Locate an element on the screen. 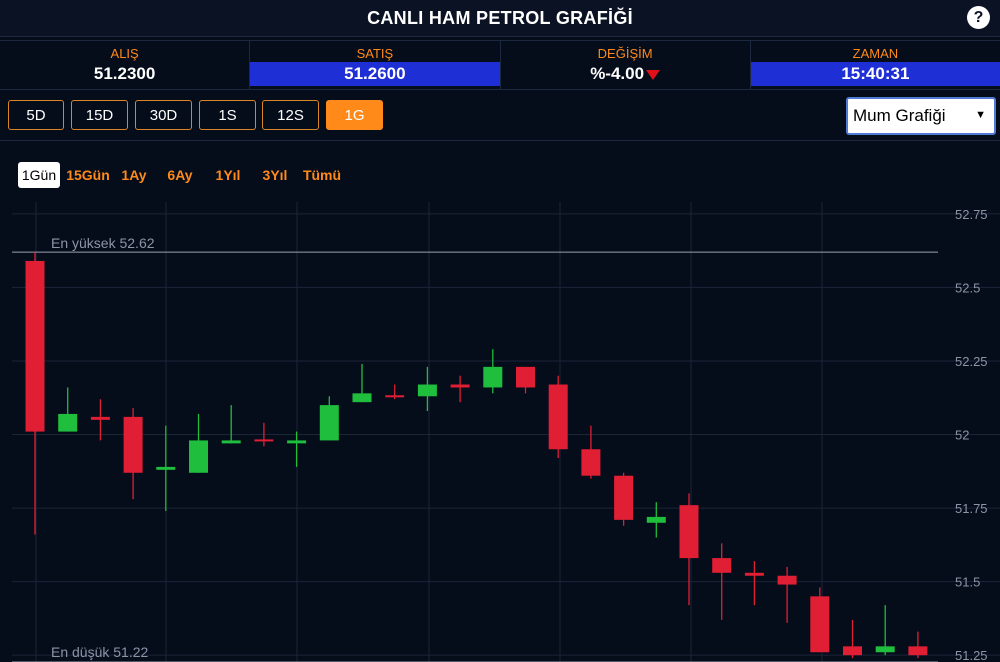  range-tab-1ay: 1Ay is located at coordinates (134, 175).